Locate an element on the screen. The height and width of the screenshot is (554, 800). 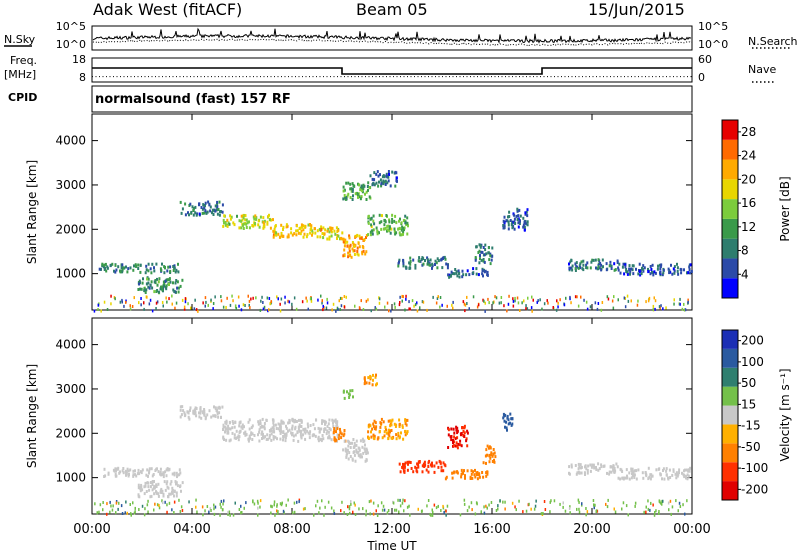
xtick-label: 16:00 is located at coordinates (491, 529).